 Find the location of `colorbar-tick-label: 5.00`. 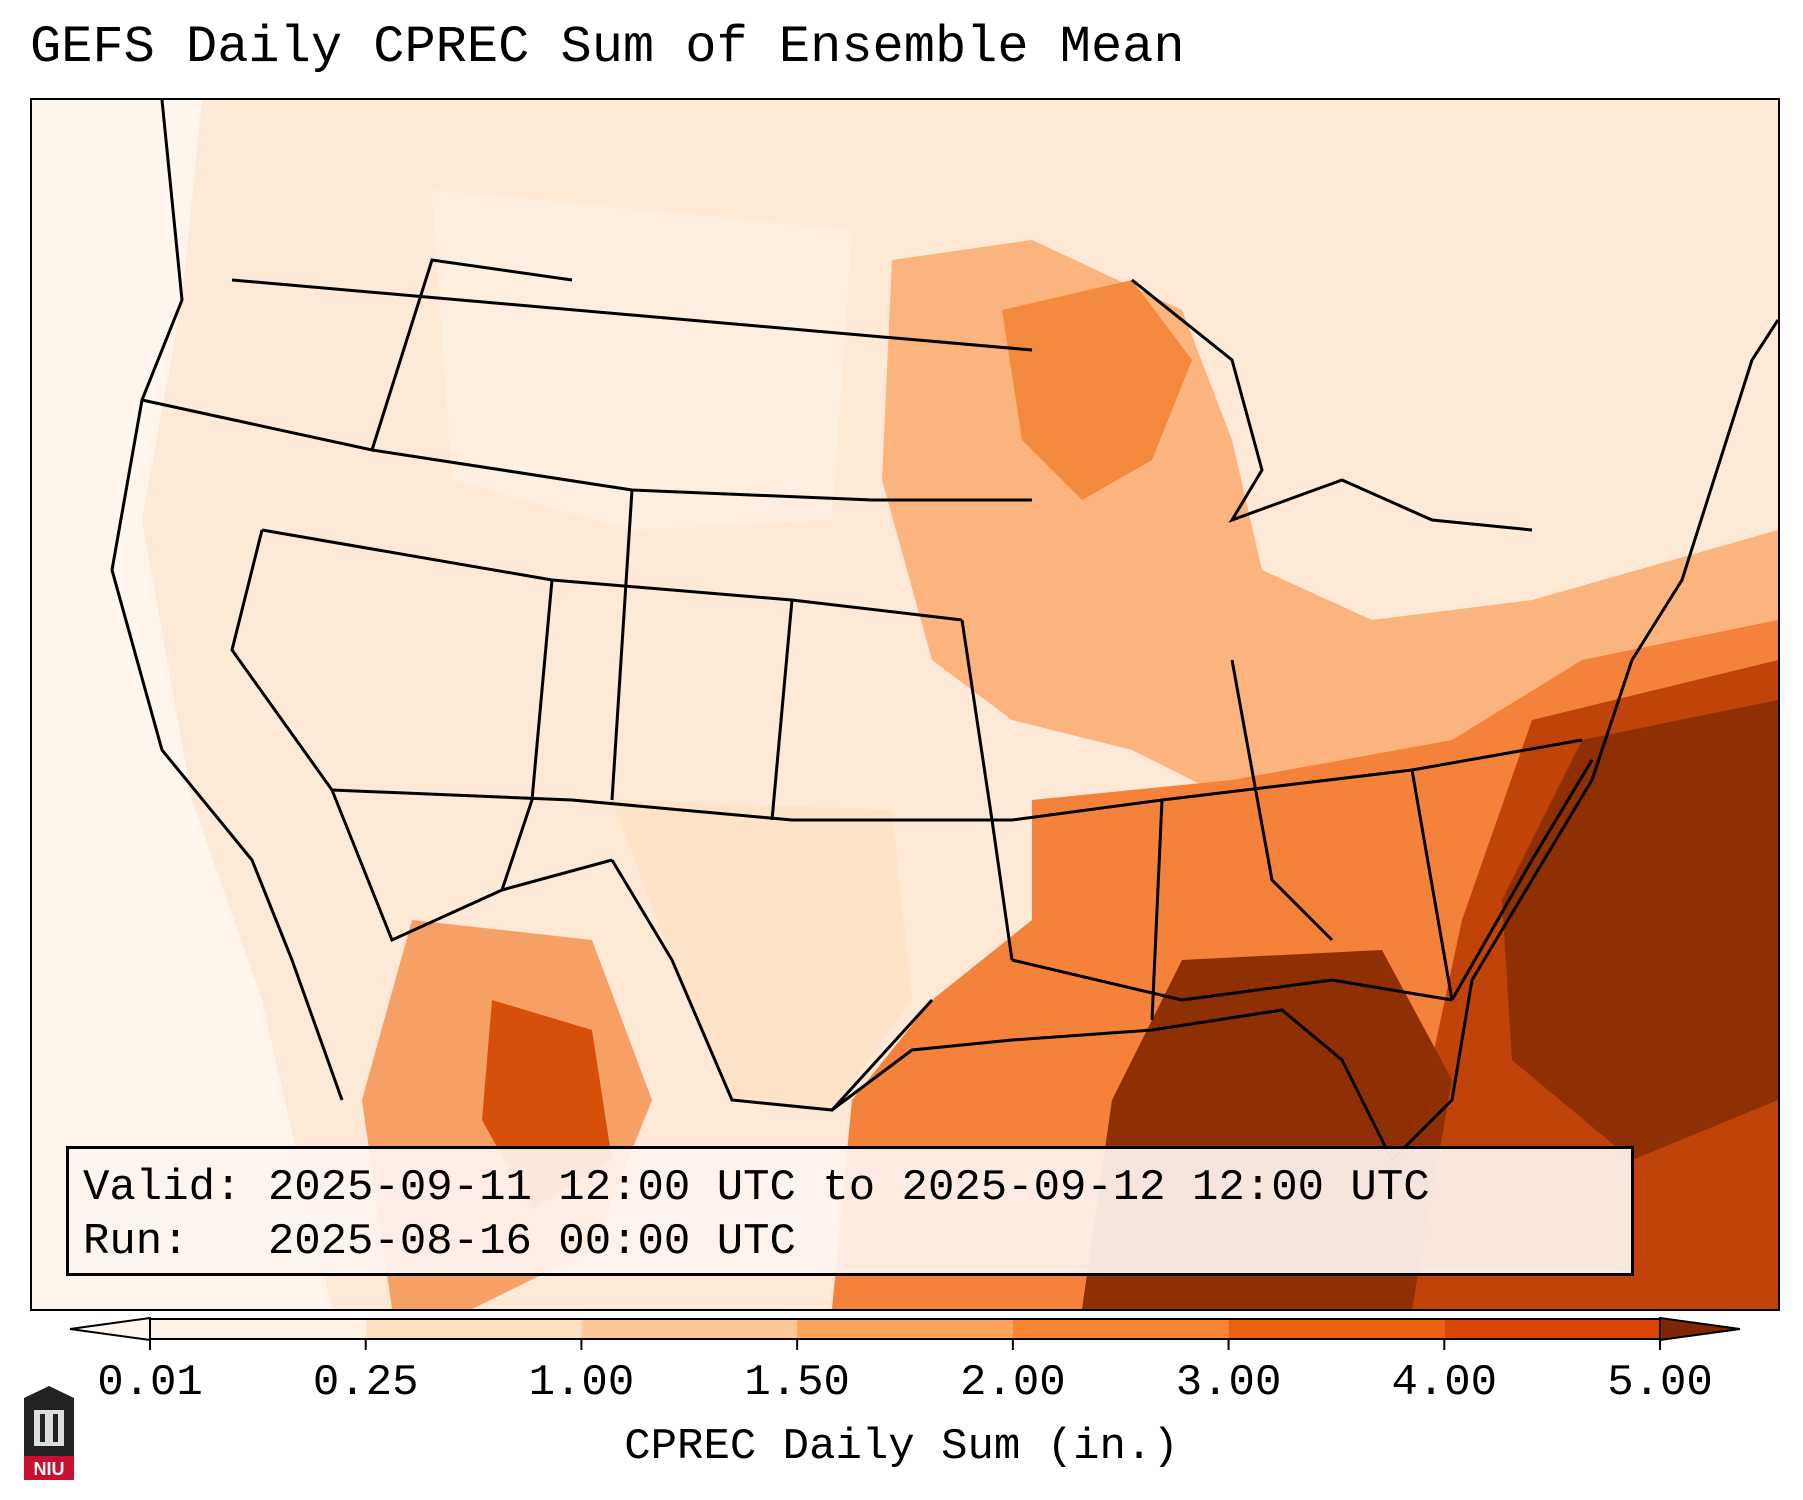

colorbar-tick-label: 5.00 is located at coordinates (1660, 1383).